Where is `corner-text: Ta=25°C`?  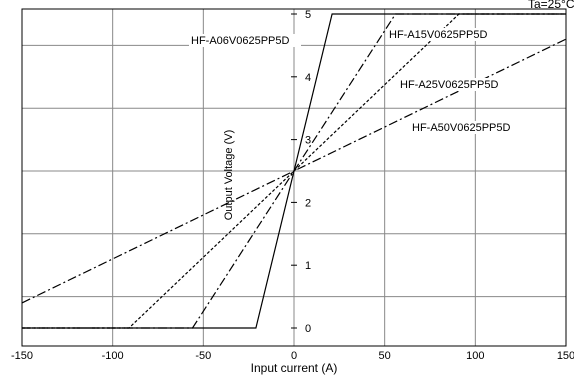 corner-text: Ta=25°C is located at coordinates (551, 5).